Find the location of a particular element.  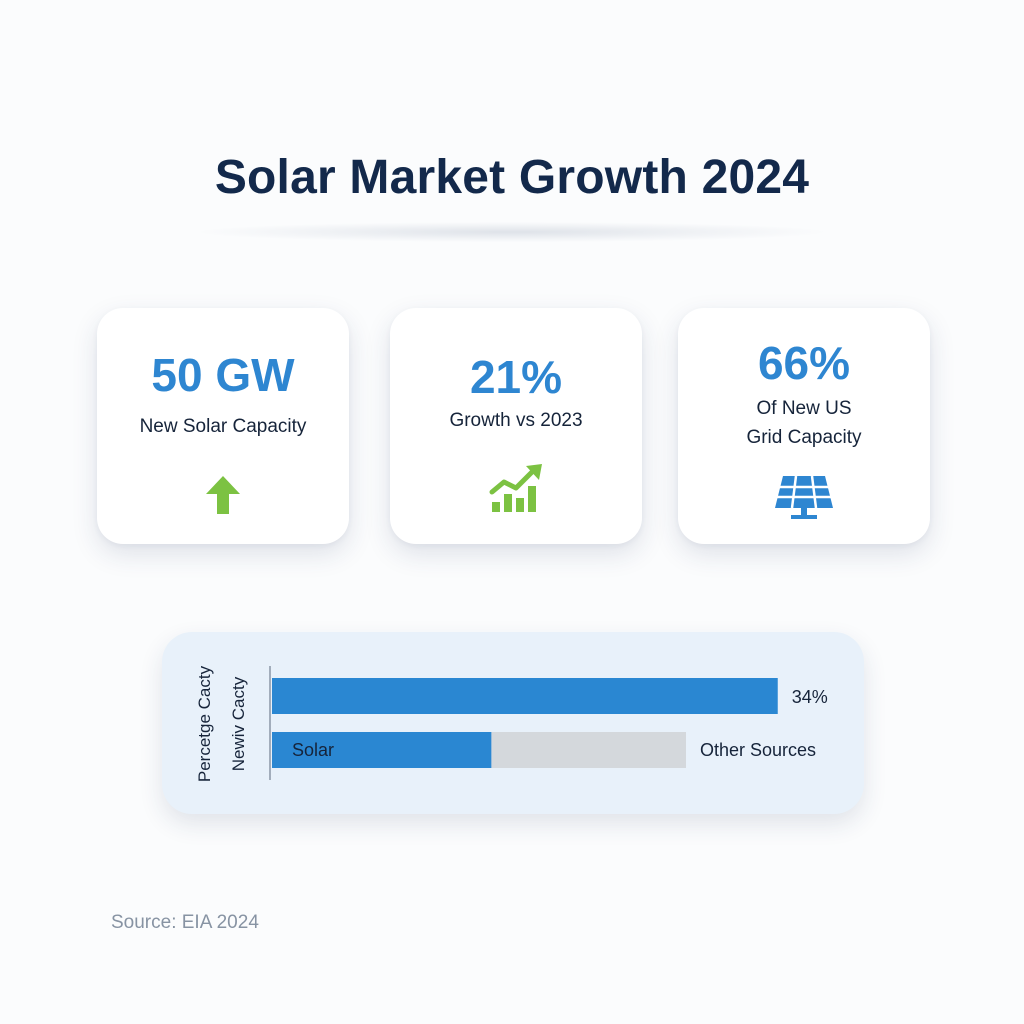

stat-label-line: Grid Capacity is located at coordinates (804, 437).